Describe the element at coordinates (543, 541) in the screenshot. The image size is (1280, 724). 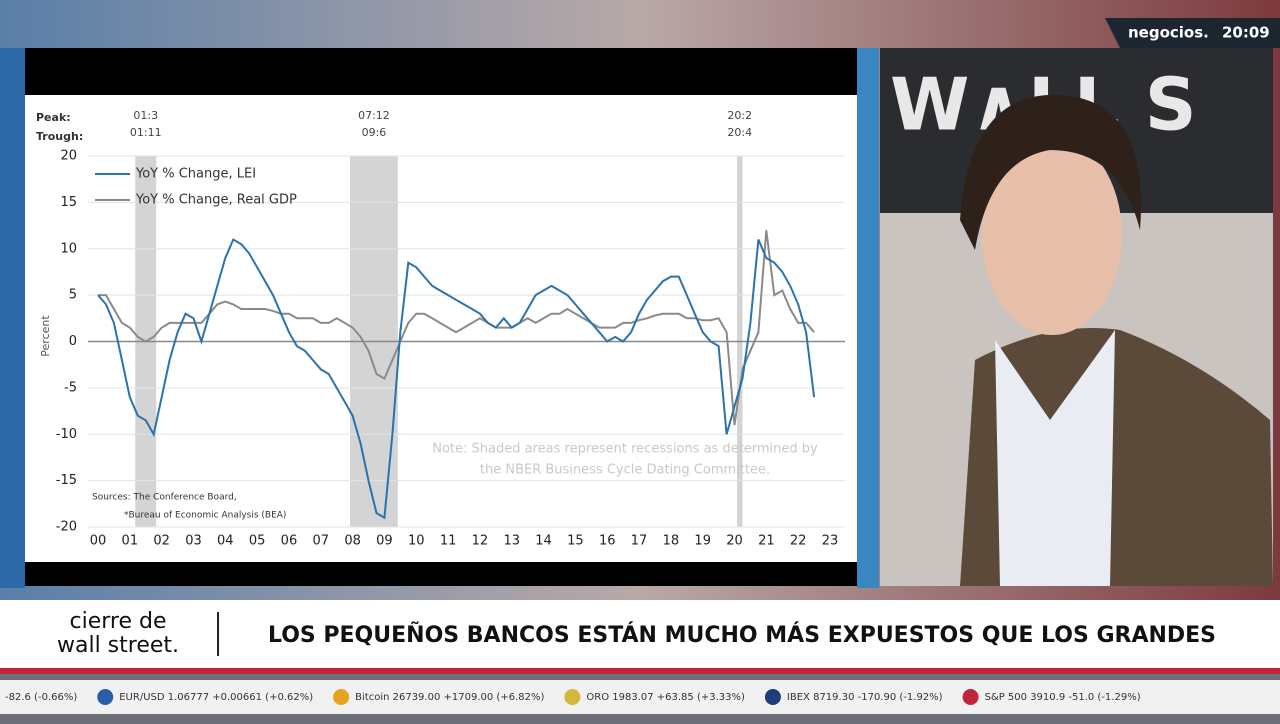
I see `x-tick-label: 14` at that location.